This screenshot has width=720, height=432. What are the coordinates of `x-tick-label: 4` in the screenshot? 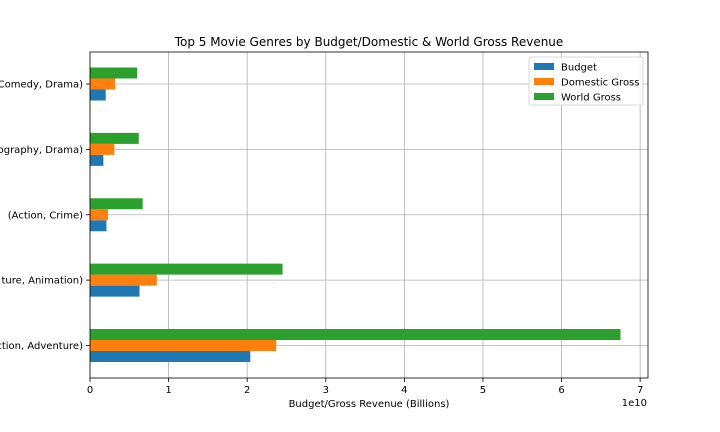 It's located at (404, 390).